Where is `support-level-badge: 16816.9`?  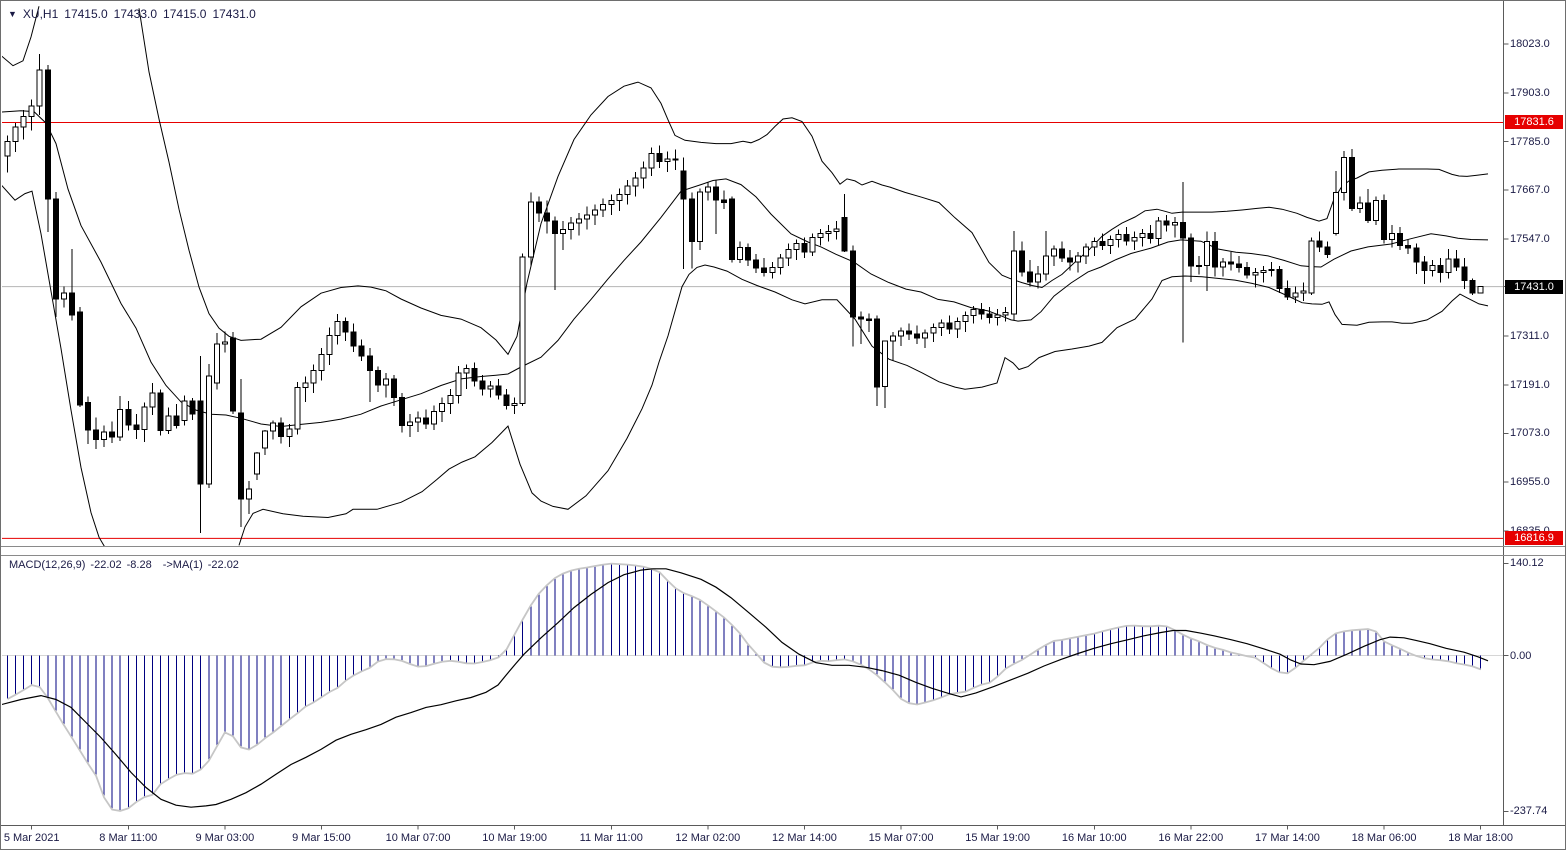 support-level-badge: 16816.9 is located at coordinates (1534, 538).